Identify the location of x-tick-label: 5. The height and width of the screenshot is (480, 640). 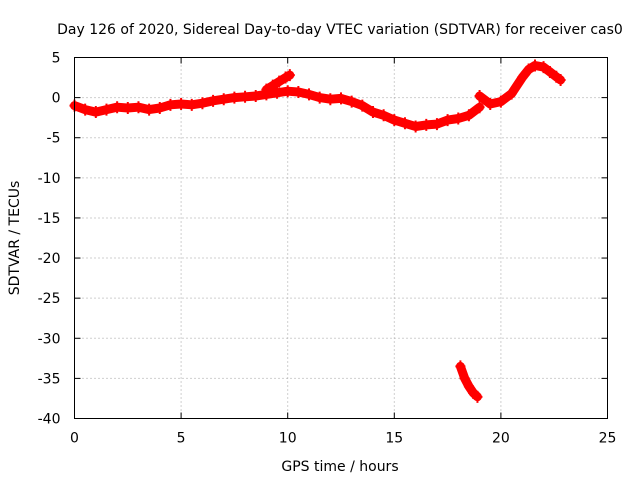
(181, 439).